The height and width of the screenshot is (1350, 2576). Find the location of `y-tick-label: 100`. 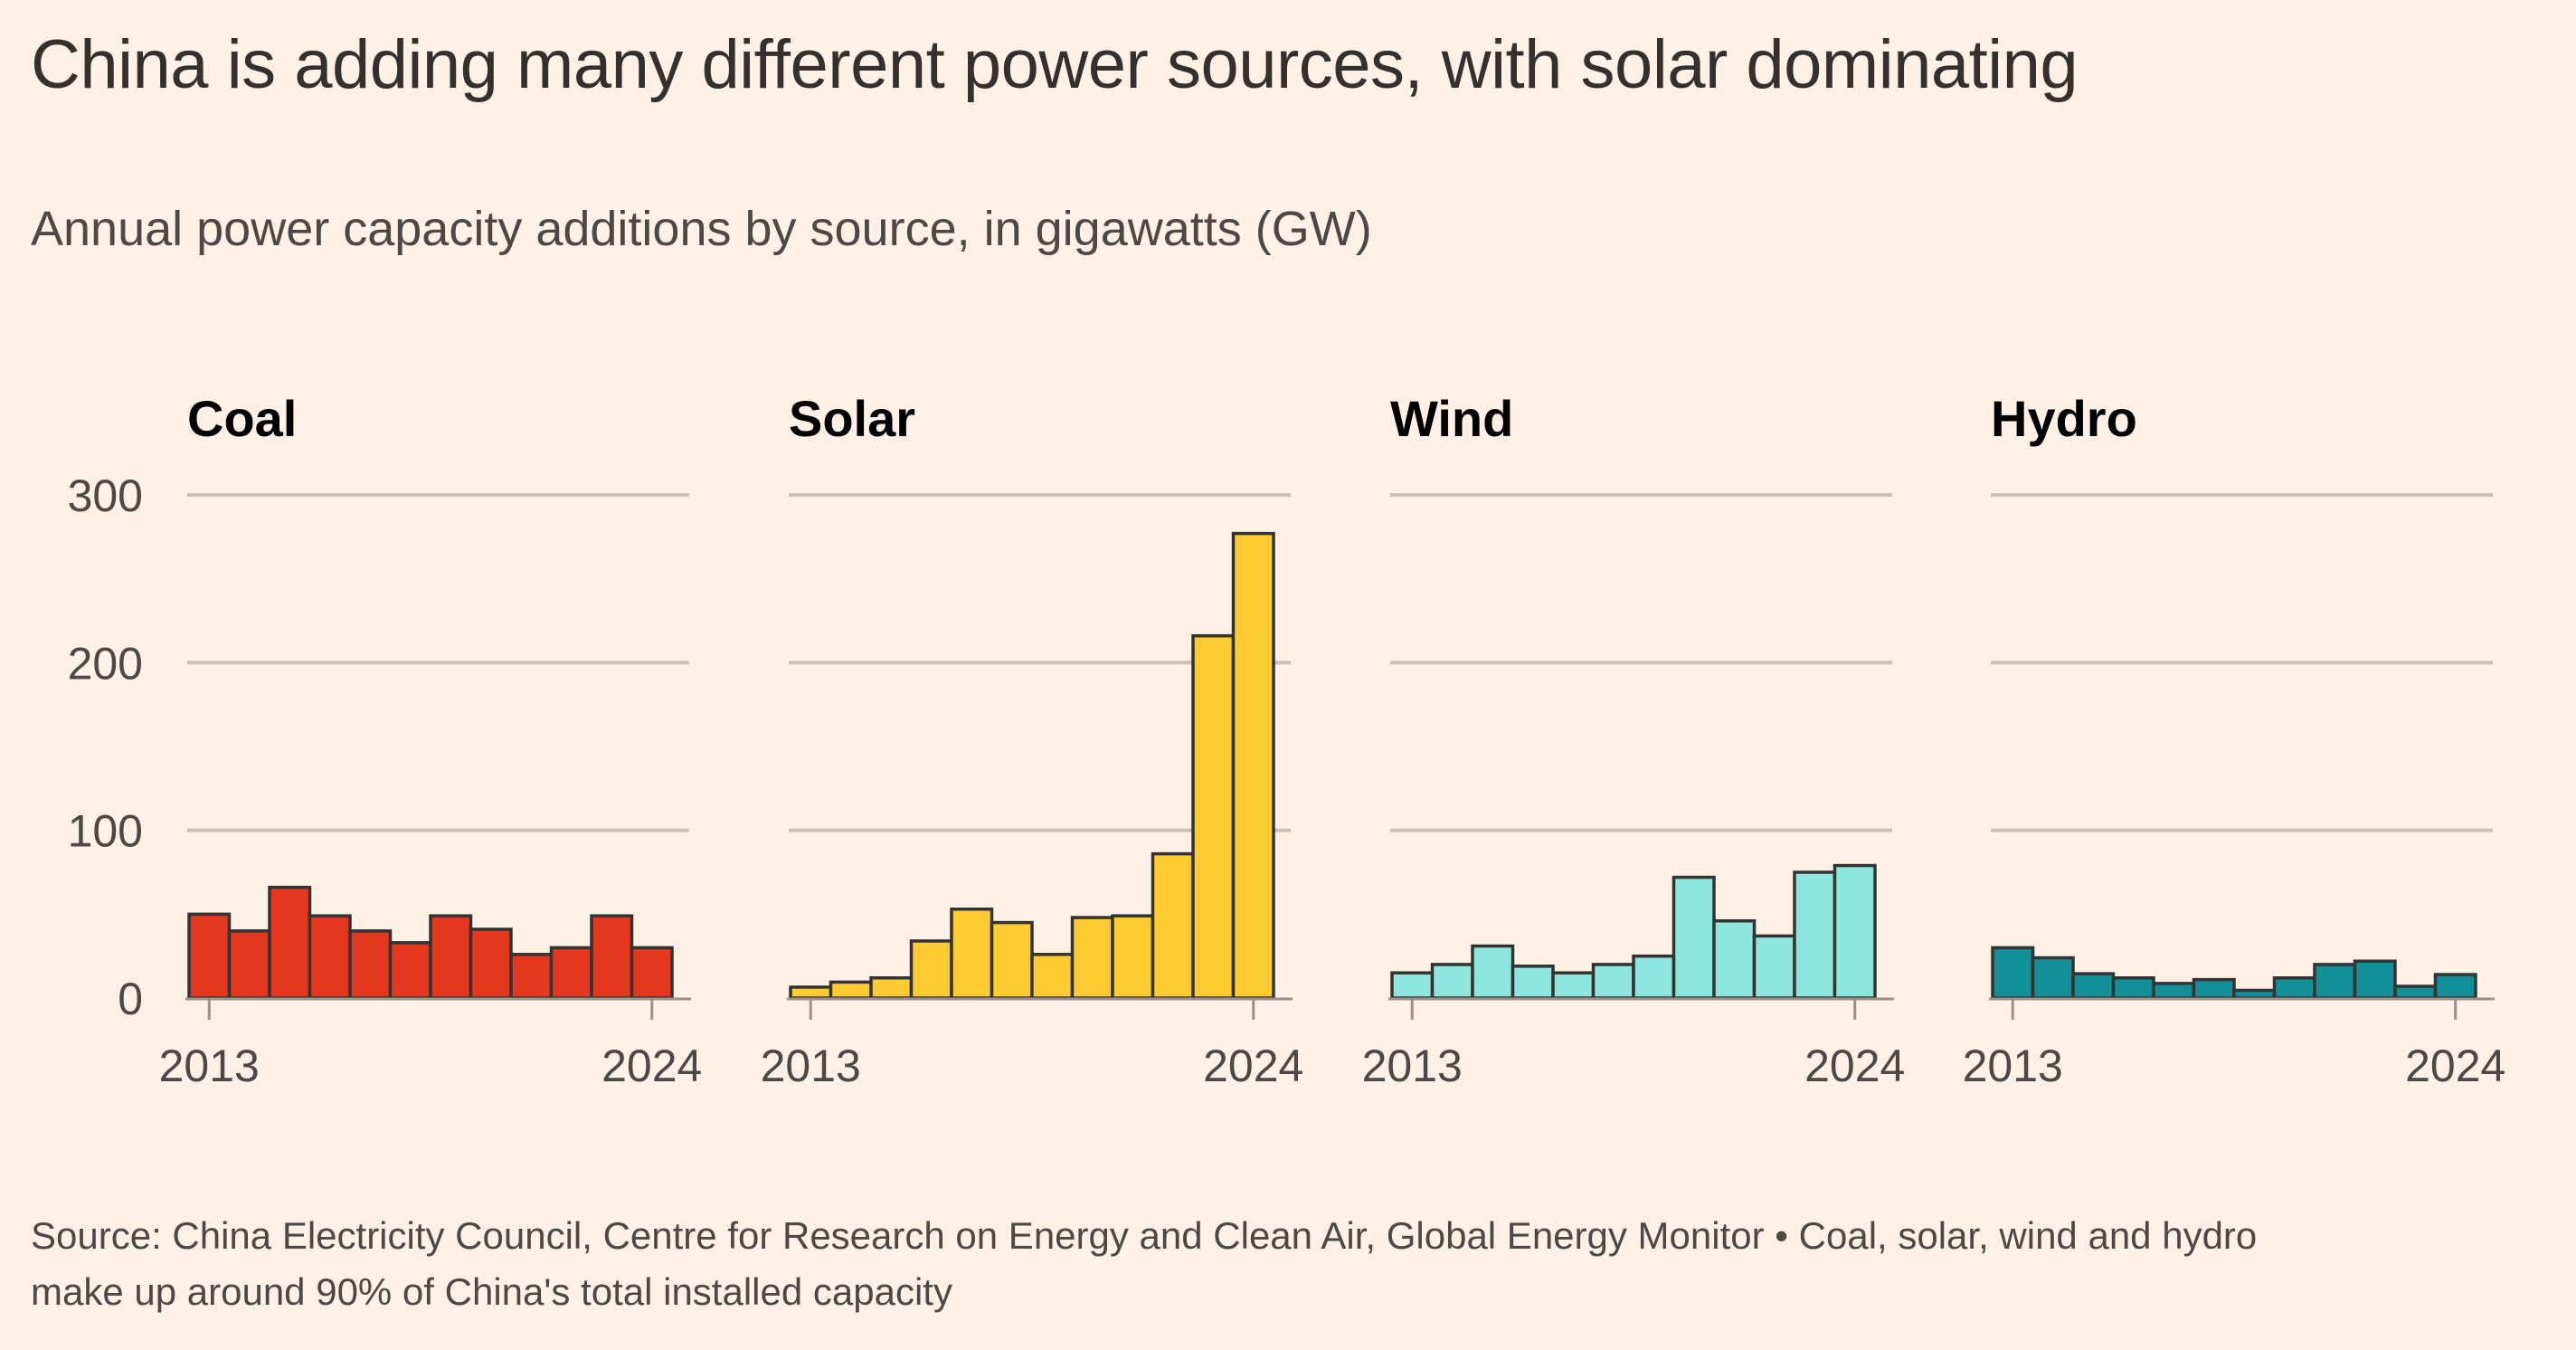

y-tick-label: 100 is located at coordinates (106, 832).